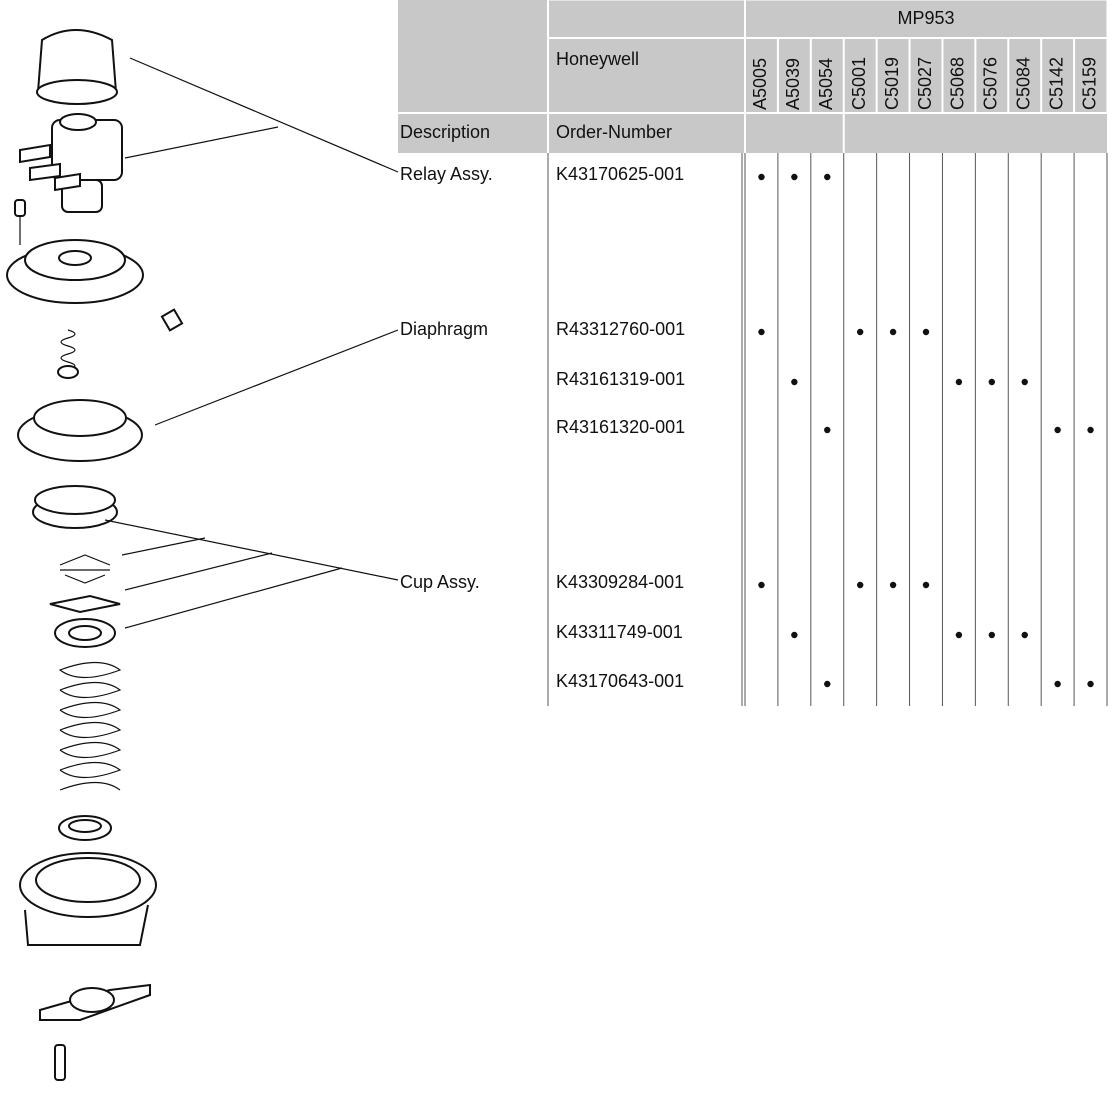 Image resolution: width=1117 pixels, height=1097 pixels. Describe the element at coordinates (446, 174) in the screenshot. I see `part-description: Relay Assy.` at that location.